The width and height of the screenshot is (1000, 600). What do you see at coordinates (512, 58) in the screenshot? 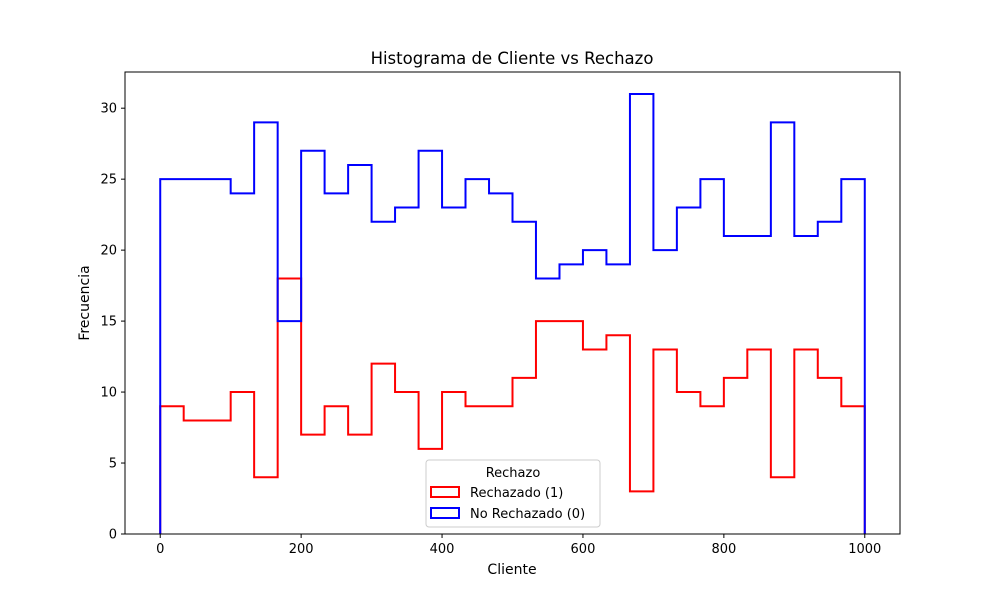
I see `chart-title: Histograma de Cliente vs Rechazo` at bounding box center [512, 58].